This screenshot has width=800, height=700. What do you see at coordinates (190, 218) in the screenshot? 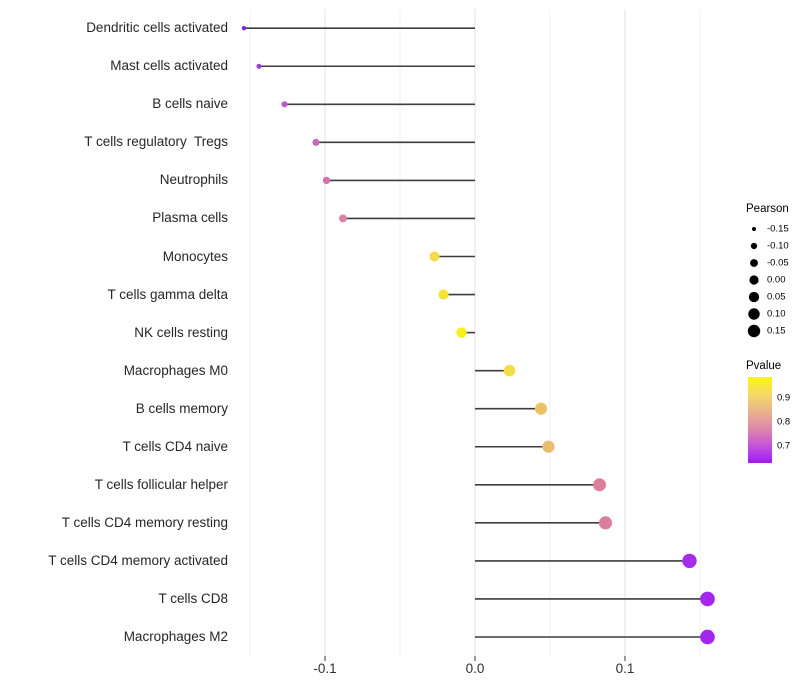
I see `y-axis-label: Plasma cells` at bounding box center [190, 218].